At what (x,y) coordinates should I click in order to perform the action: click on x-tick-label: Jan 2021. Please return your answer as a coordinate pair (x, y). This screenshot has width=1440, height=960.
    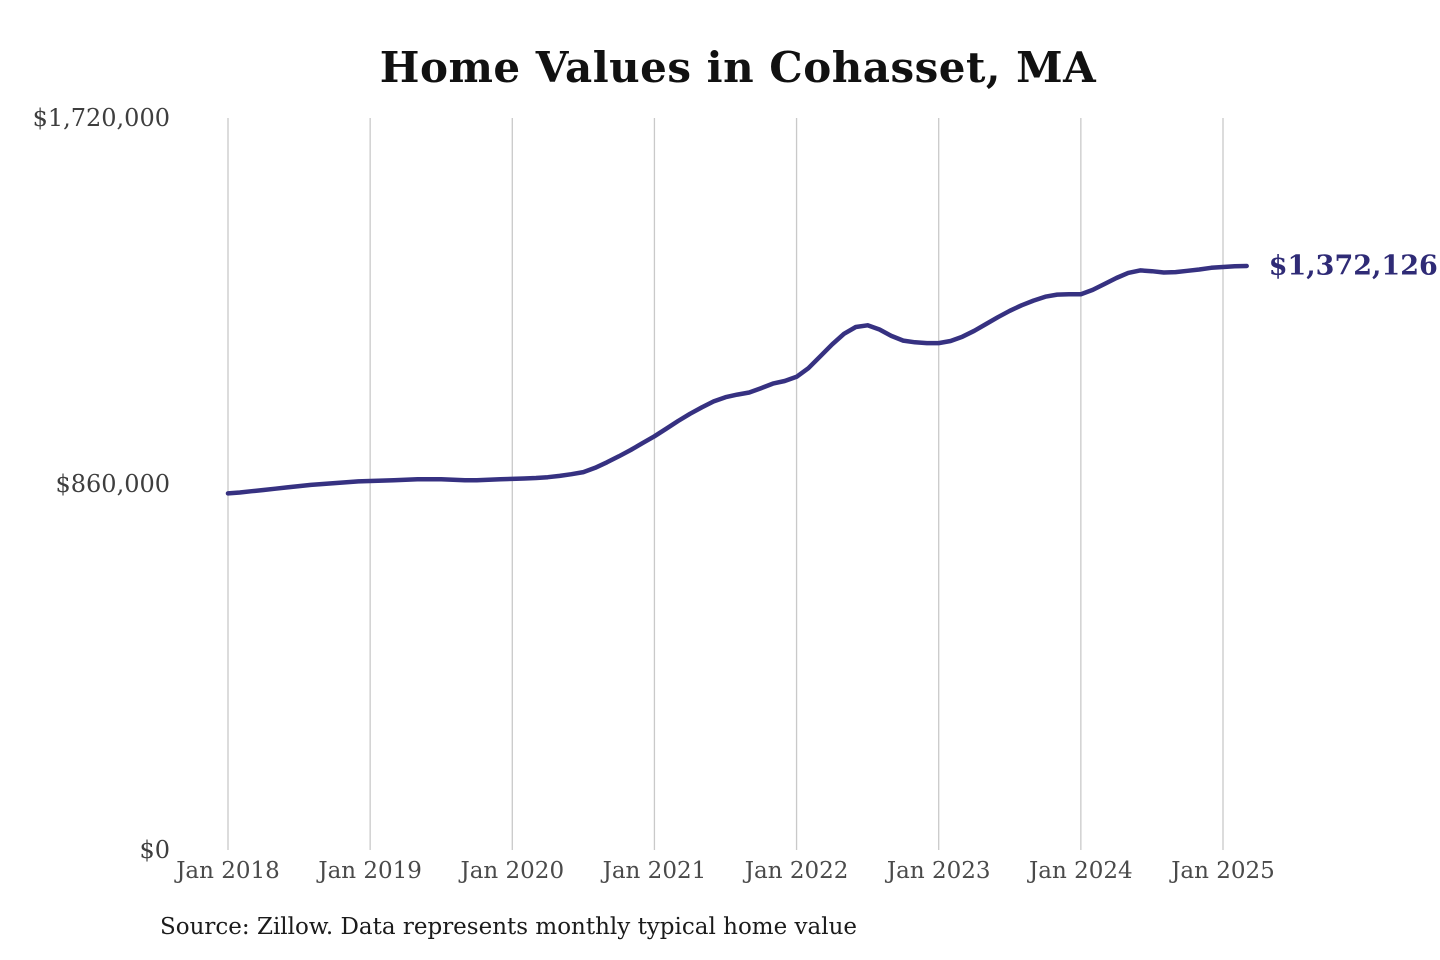
    Looking at the image, I should click on (654, 871).